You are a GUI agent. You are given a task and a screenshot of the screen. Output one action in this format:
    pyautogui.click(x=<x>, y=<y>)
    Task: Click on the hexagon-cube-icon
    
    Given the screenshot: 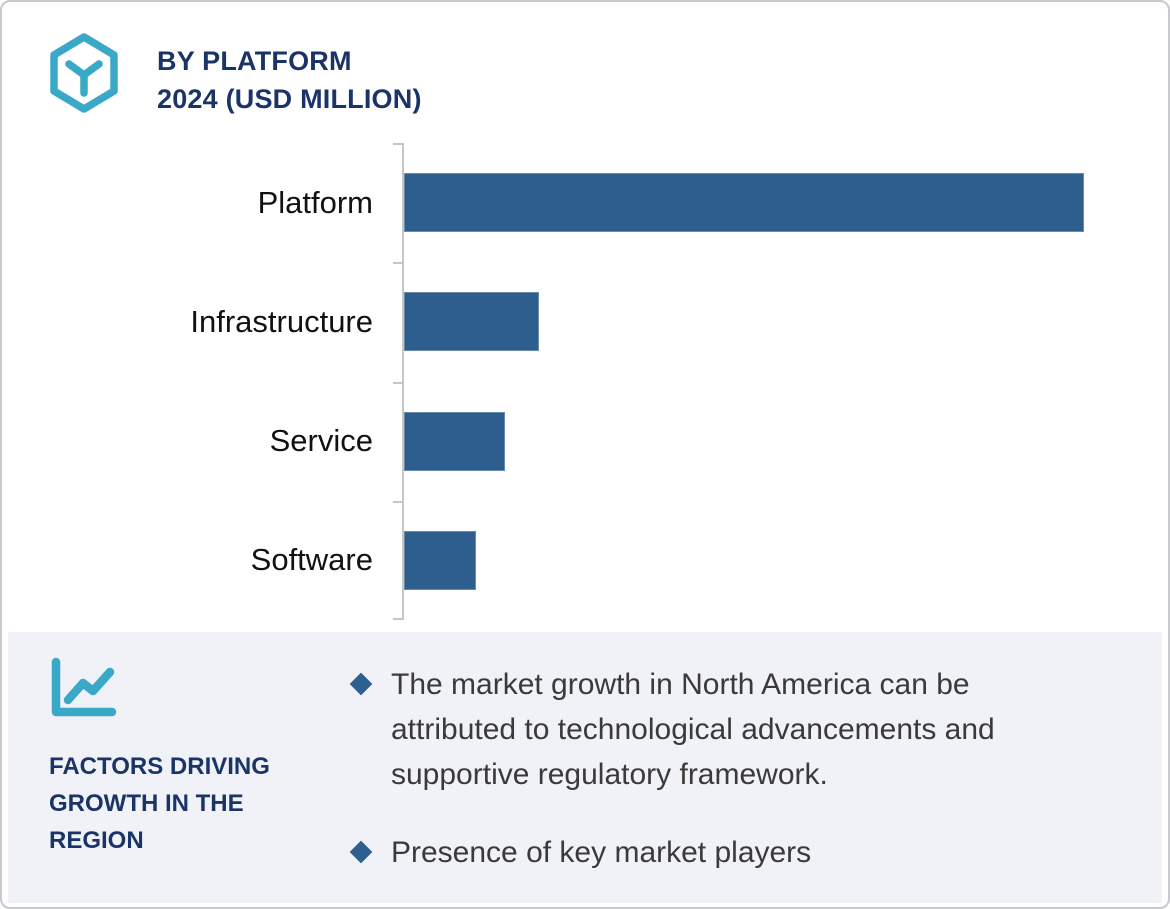 What is the action you would take?
    pyautogui.click(x=84, y=73)
    